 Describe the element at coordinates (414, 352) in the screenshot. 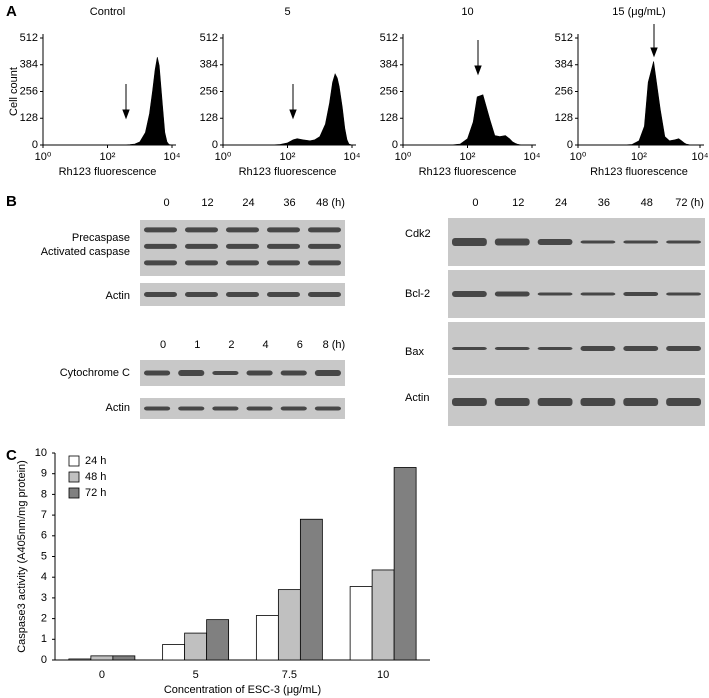

I see `row-label: Bax` at that location.